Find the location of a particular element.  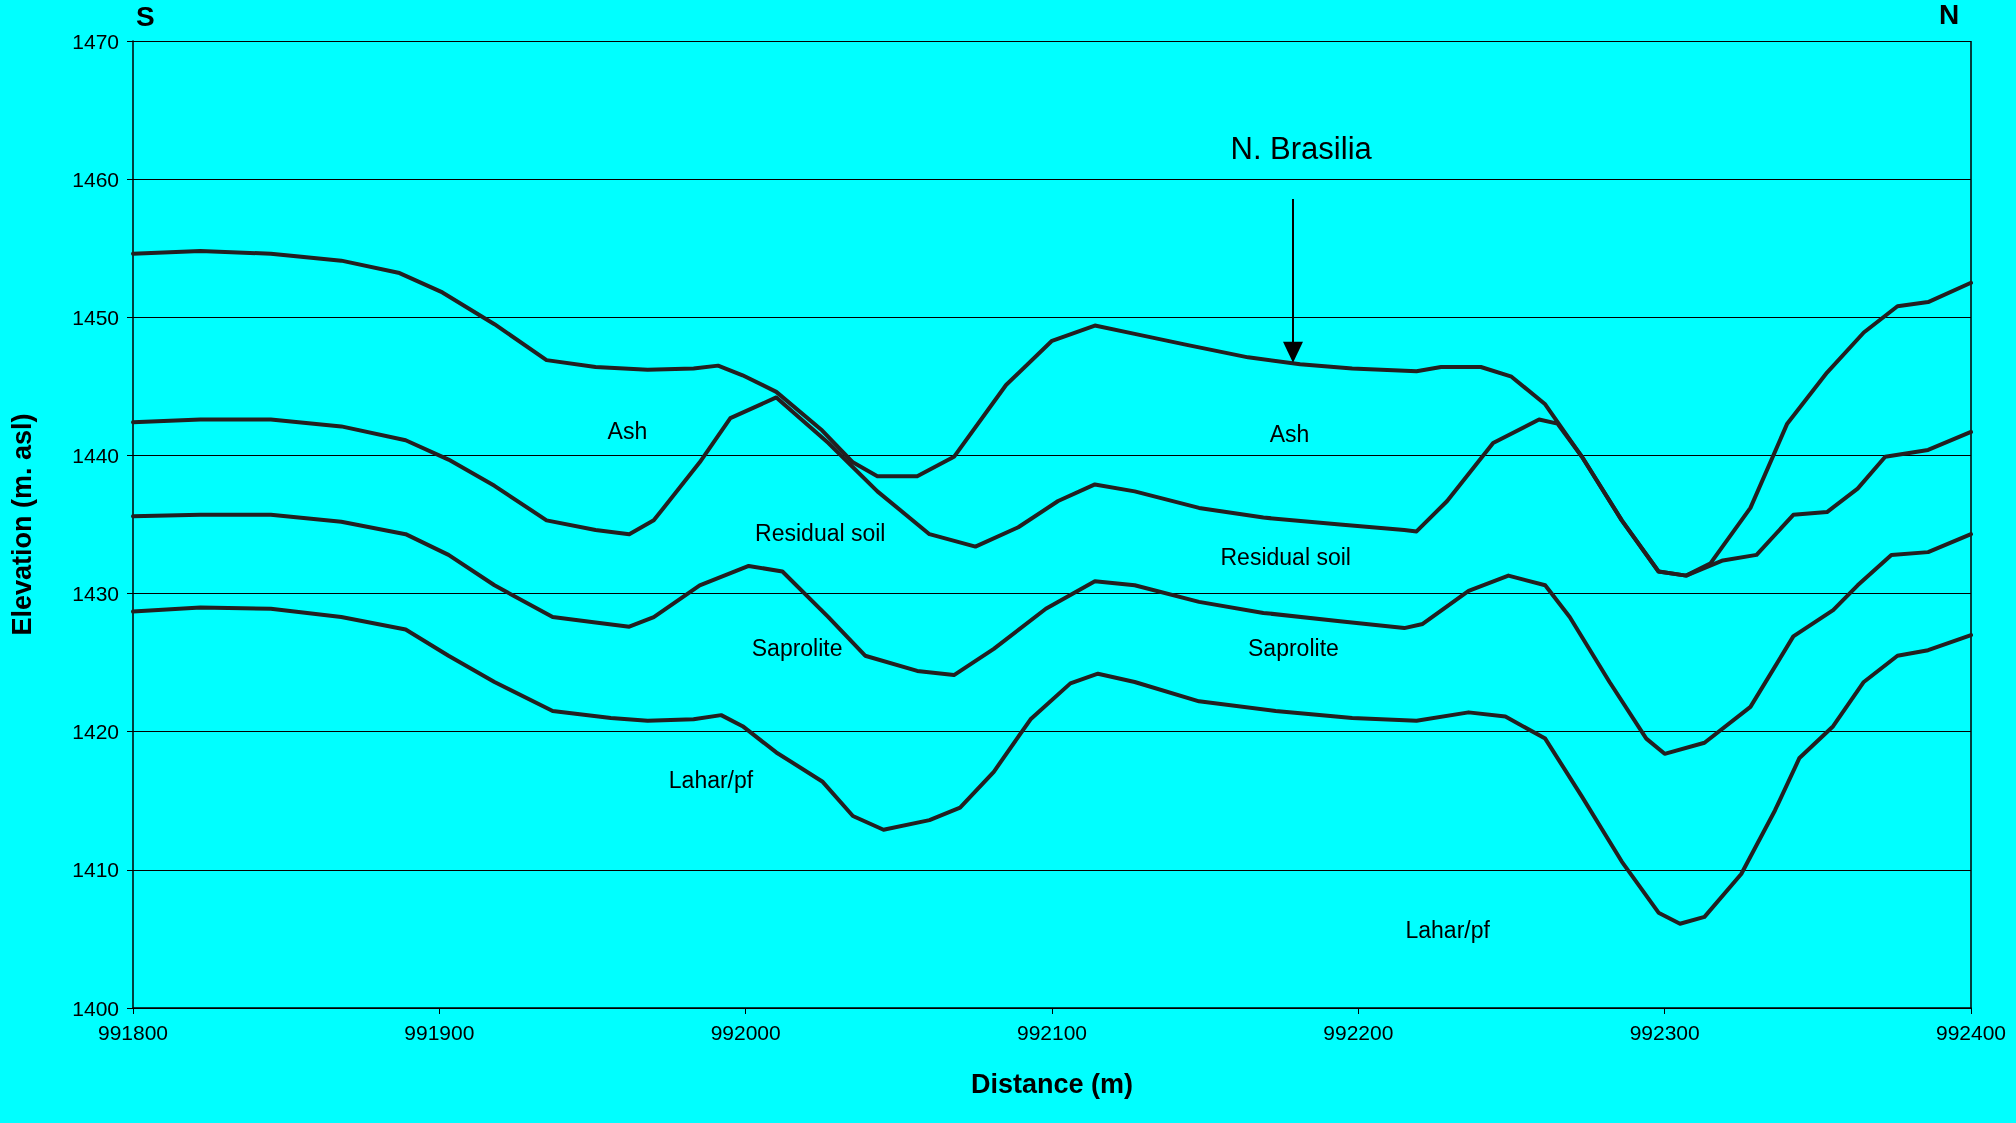

x-tick-label: 992200 is located at coordinates (1358, 1032).